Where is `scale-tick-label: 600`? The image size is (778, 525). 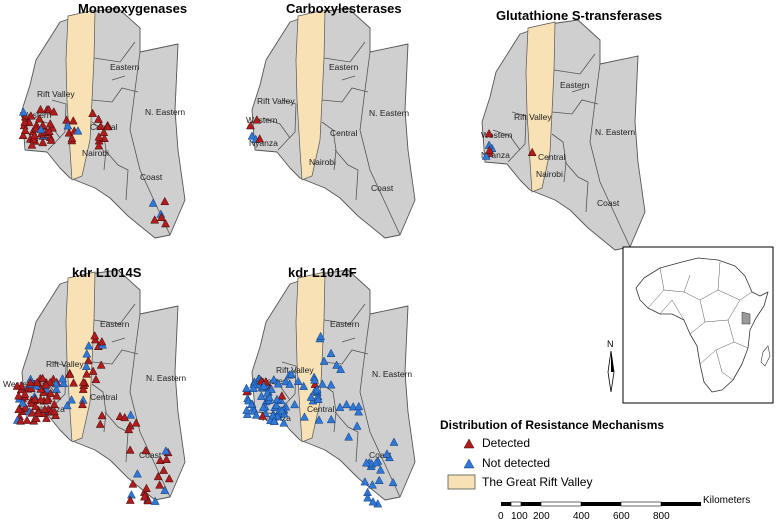 scale-tick-label: 600 is located at coordinates (621, 516).